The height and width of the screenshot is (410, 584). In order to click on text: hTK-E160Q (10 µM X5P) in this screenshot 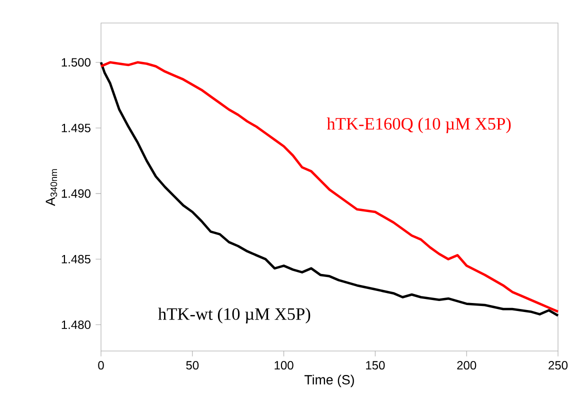, I will do `click(418, 125)`.